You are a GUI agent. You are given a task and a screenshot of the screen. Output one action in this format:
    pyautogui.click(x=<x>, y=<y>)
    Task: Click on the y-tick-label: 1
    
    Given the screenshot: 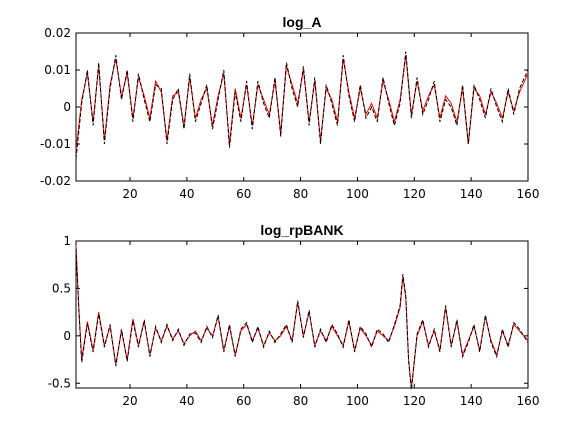 What is the action you would take?
    pyautogui.click(x=67, y=241)
    